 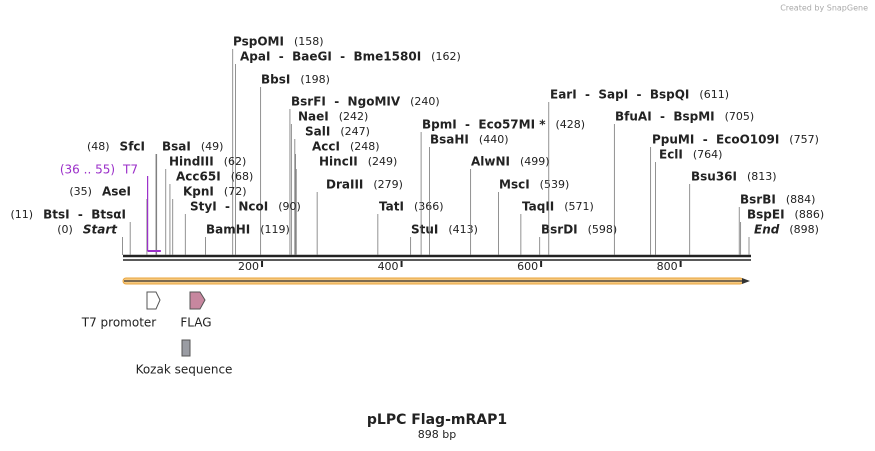 What do you see at coordinates (191, 162) in the screenshot?
I see `enzyme-name: HindIII` at bounding box center [191, 162].